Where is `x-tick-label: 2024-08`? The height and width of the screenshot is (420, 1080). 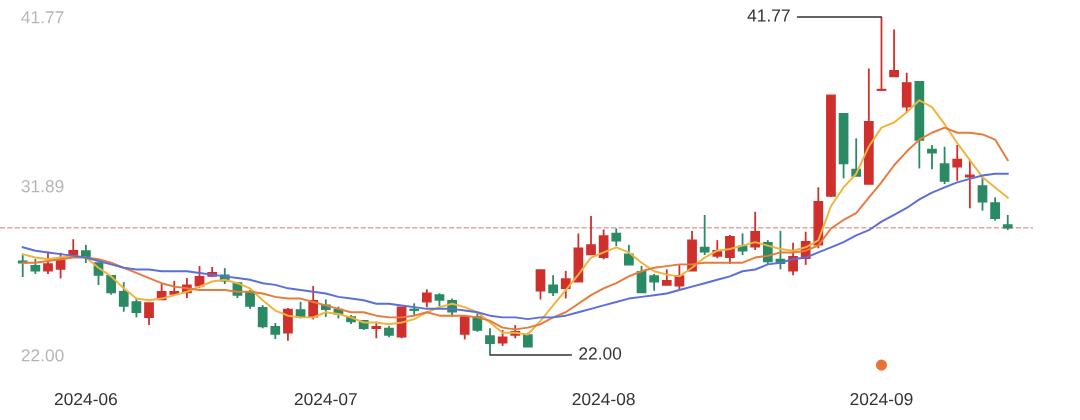 x-tick-label: 2024-08 is located at coordinates (603, 399).